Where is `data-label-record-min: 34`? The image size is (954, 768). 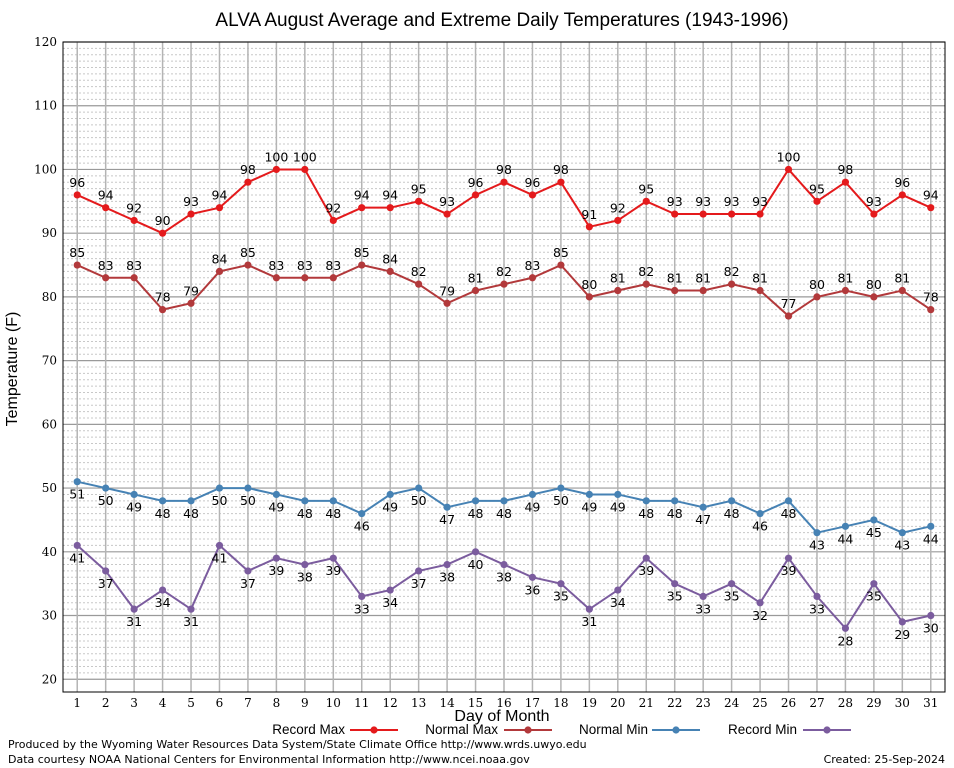
data-label-record-min: 34 is located at coordinates (618, 602).